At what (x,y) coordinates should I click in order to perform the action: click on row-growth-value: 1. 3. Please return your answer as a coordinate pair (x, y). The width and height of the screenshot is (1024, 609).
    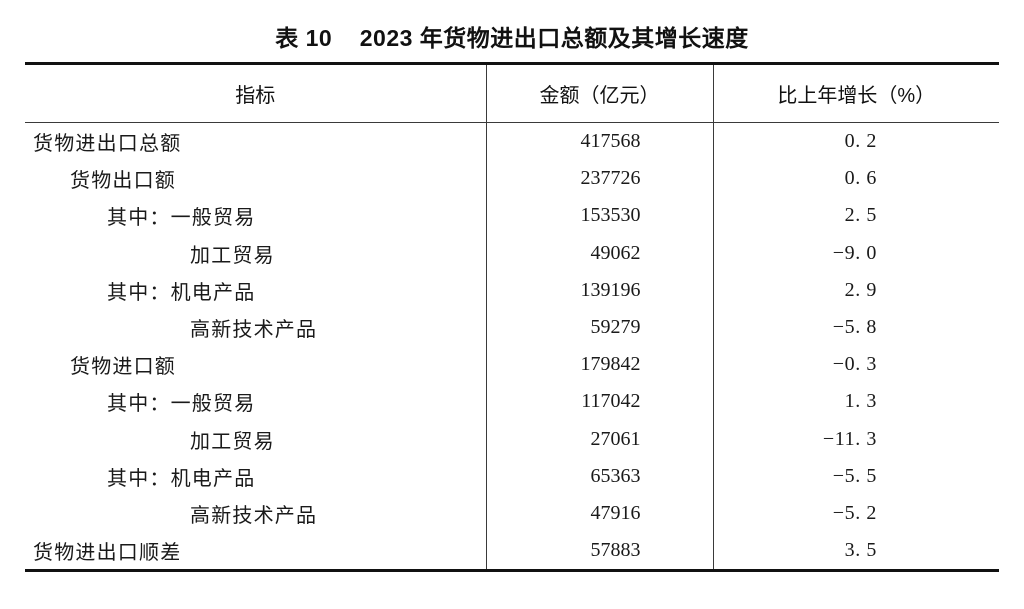
    Looking at the image, I should click on (855, 402).